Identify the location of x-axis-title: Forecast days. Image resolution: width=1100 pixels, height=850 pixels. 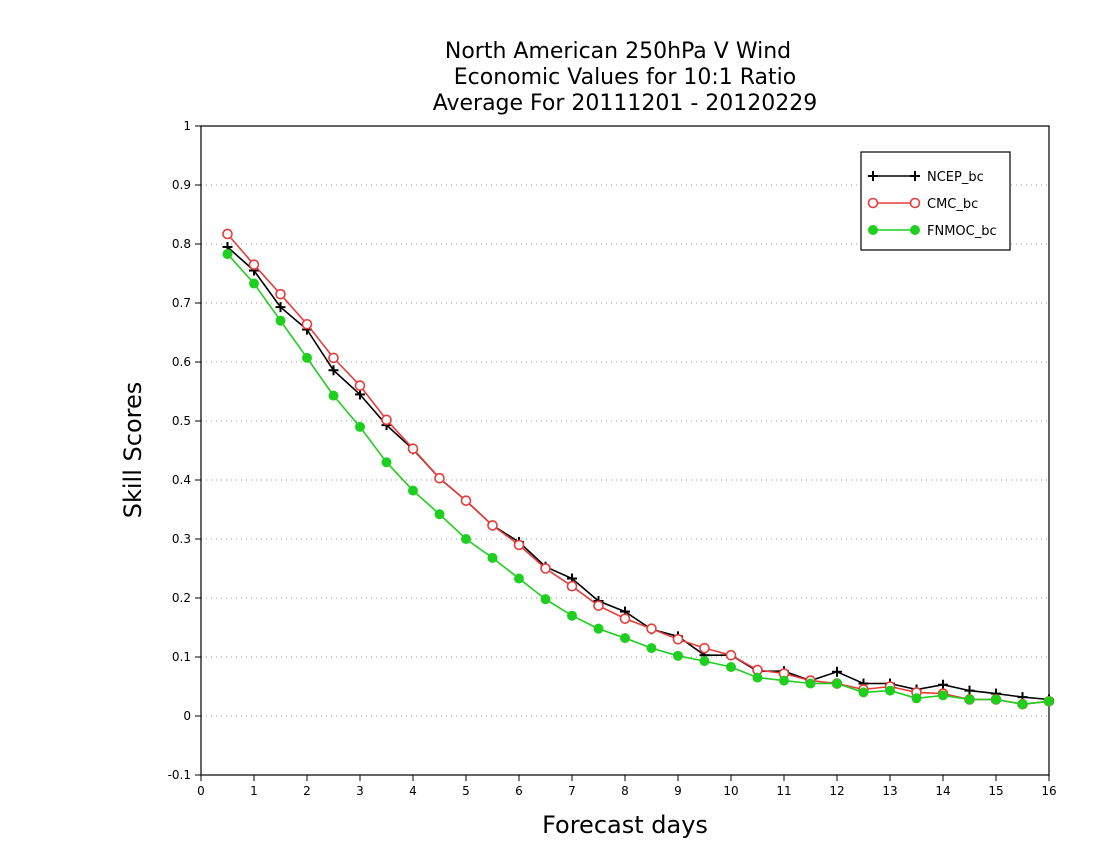
(625, 825).